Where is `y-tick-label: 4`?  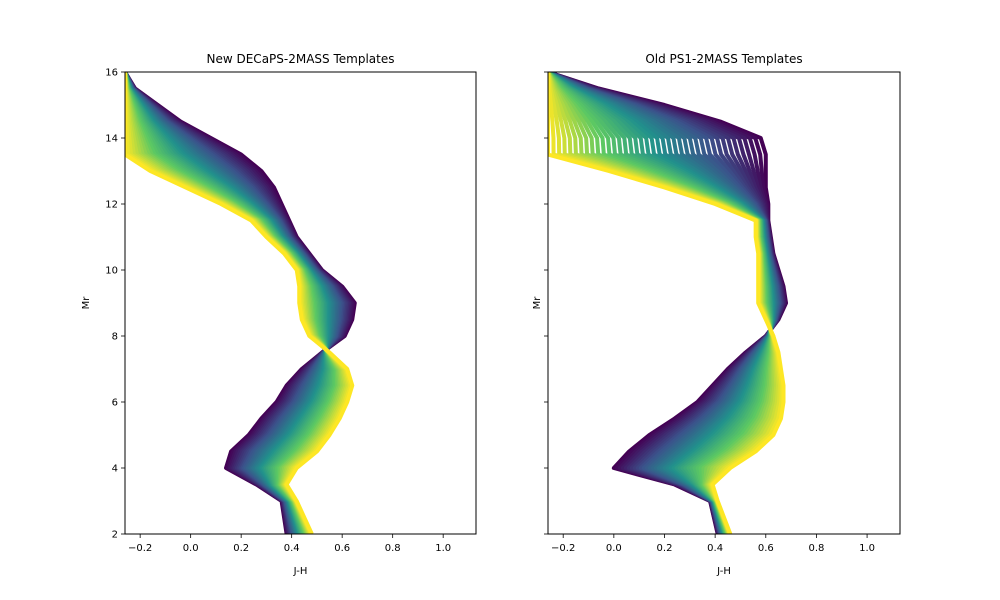
y-tick-label: 4 is located at coordinates (115, 469).